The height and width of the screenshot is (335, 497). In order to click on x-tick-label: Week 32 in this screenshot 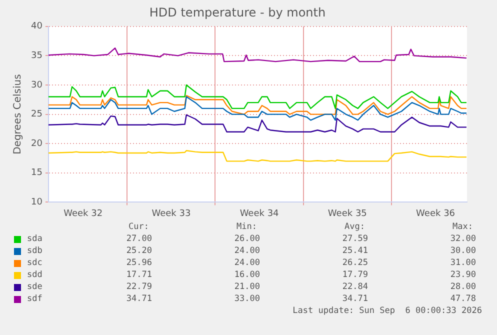, I will do `click(83, 213)`.